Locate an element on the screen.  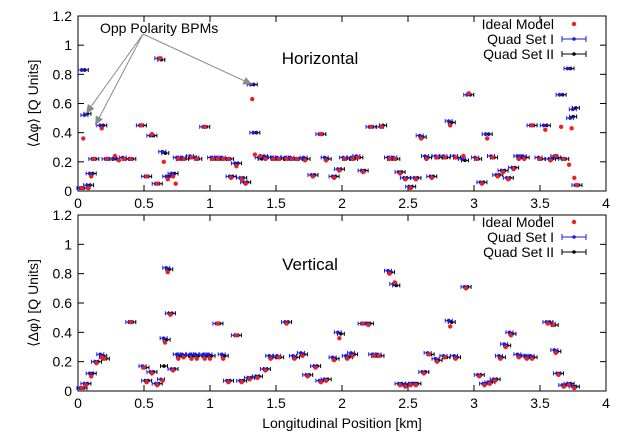
legend-label: Quad Set I is located at coordinates (520, 39).